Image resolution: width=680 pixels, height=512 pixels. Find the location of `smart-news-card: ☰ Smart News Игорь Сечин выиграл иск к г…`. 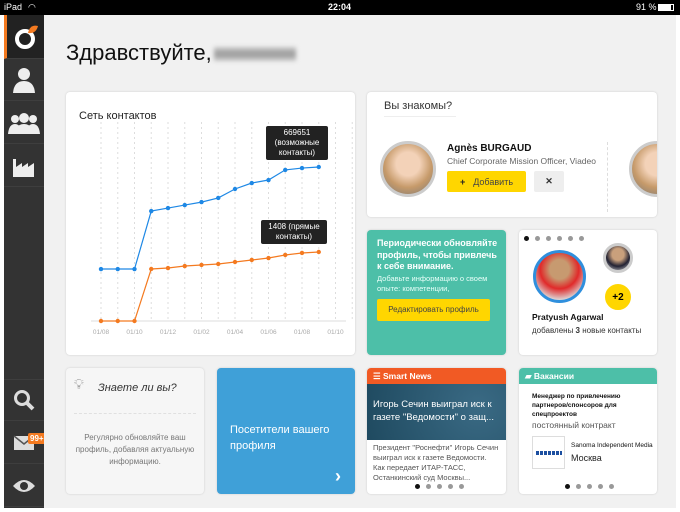

smart-news-card: ☰ Smart News Игорь Сечин выиграл иск к г… is located at coordinates (436, 431).